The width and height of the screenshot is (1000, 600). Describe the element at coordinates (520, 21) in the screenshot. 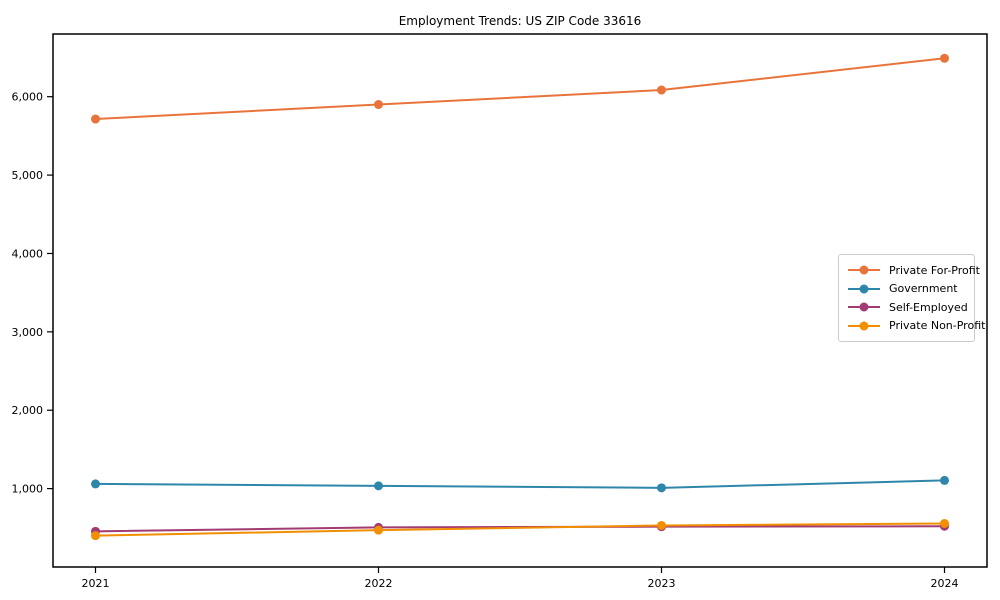

I see `chart-title: Employment Trends: US ZIP Code 33616` at that location.